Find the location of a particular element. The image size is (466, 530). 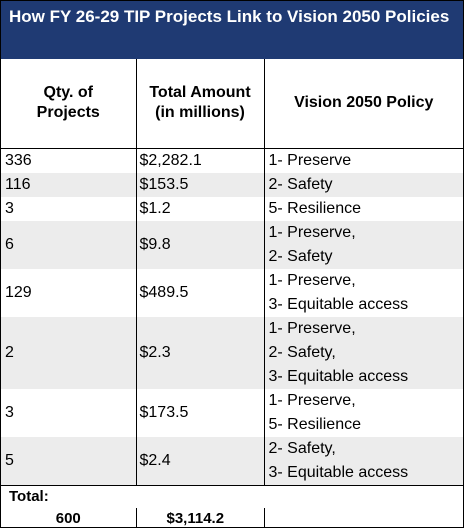

total-qty: 600 is located at coordinates (69, 518).